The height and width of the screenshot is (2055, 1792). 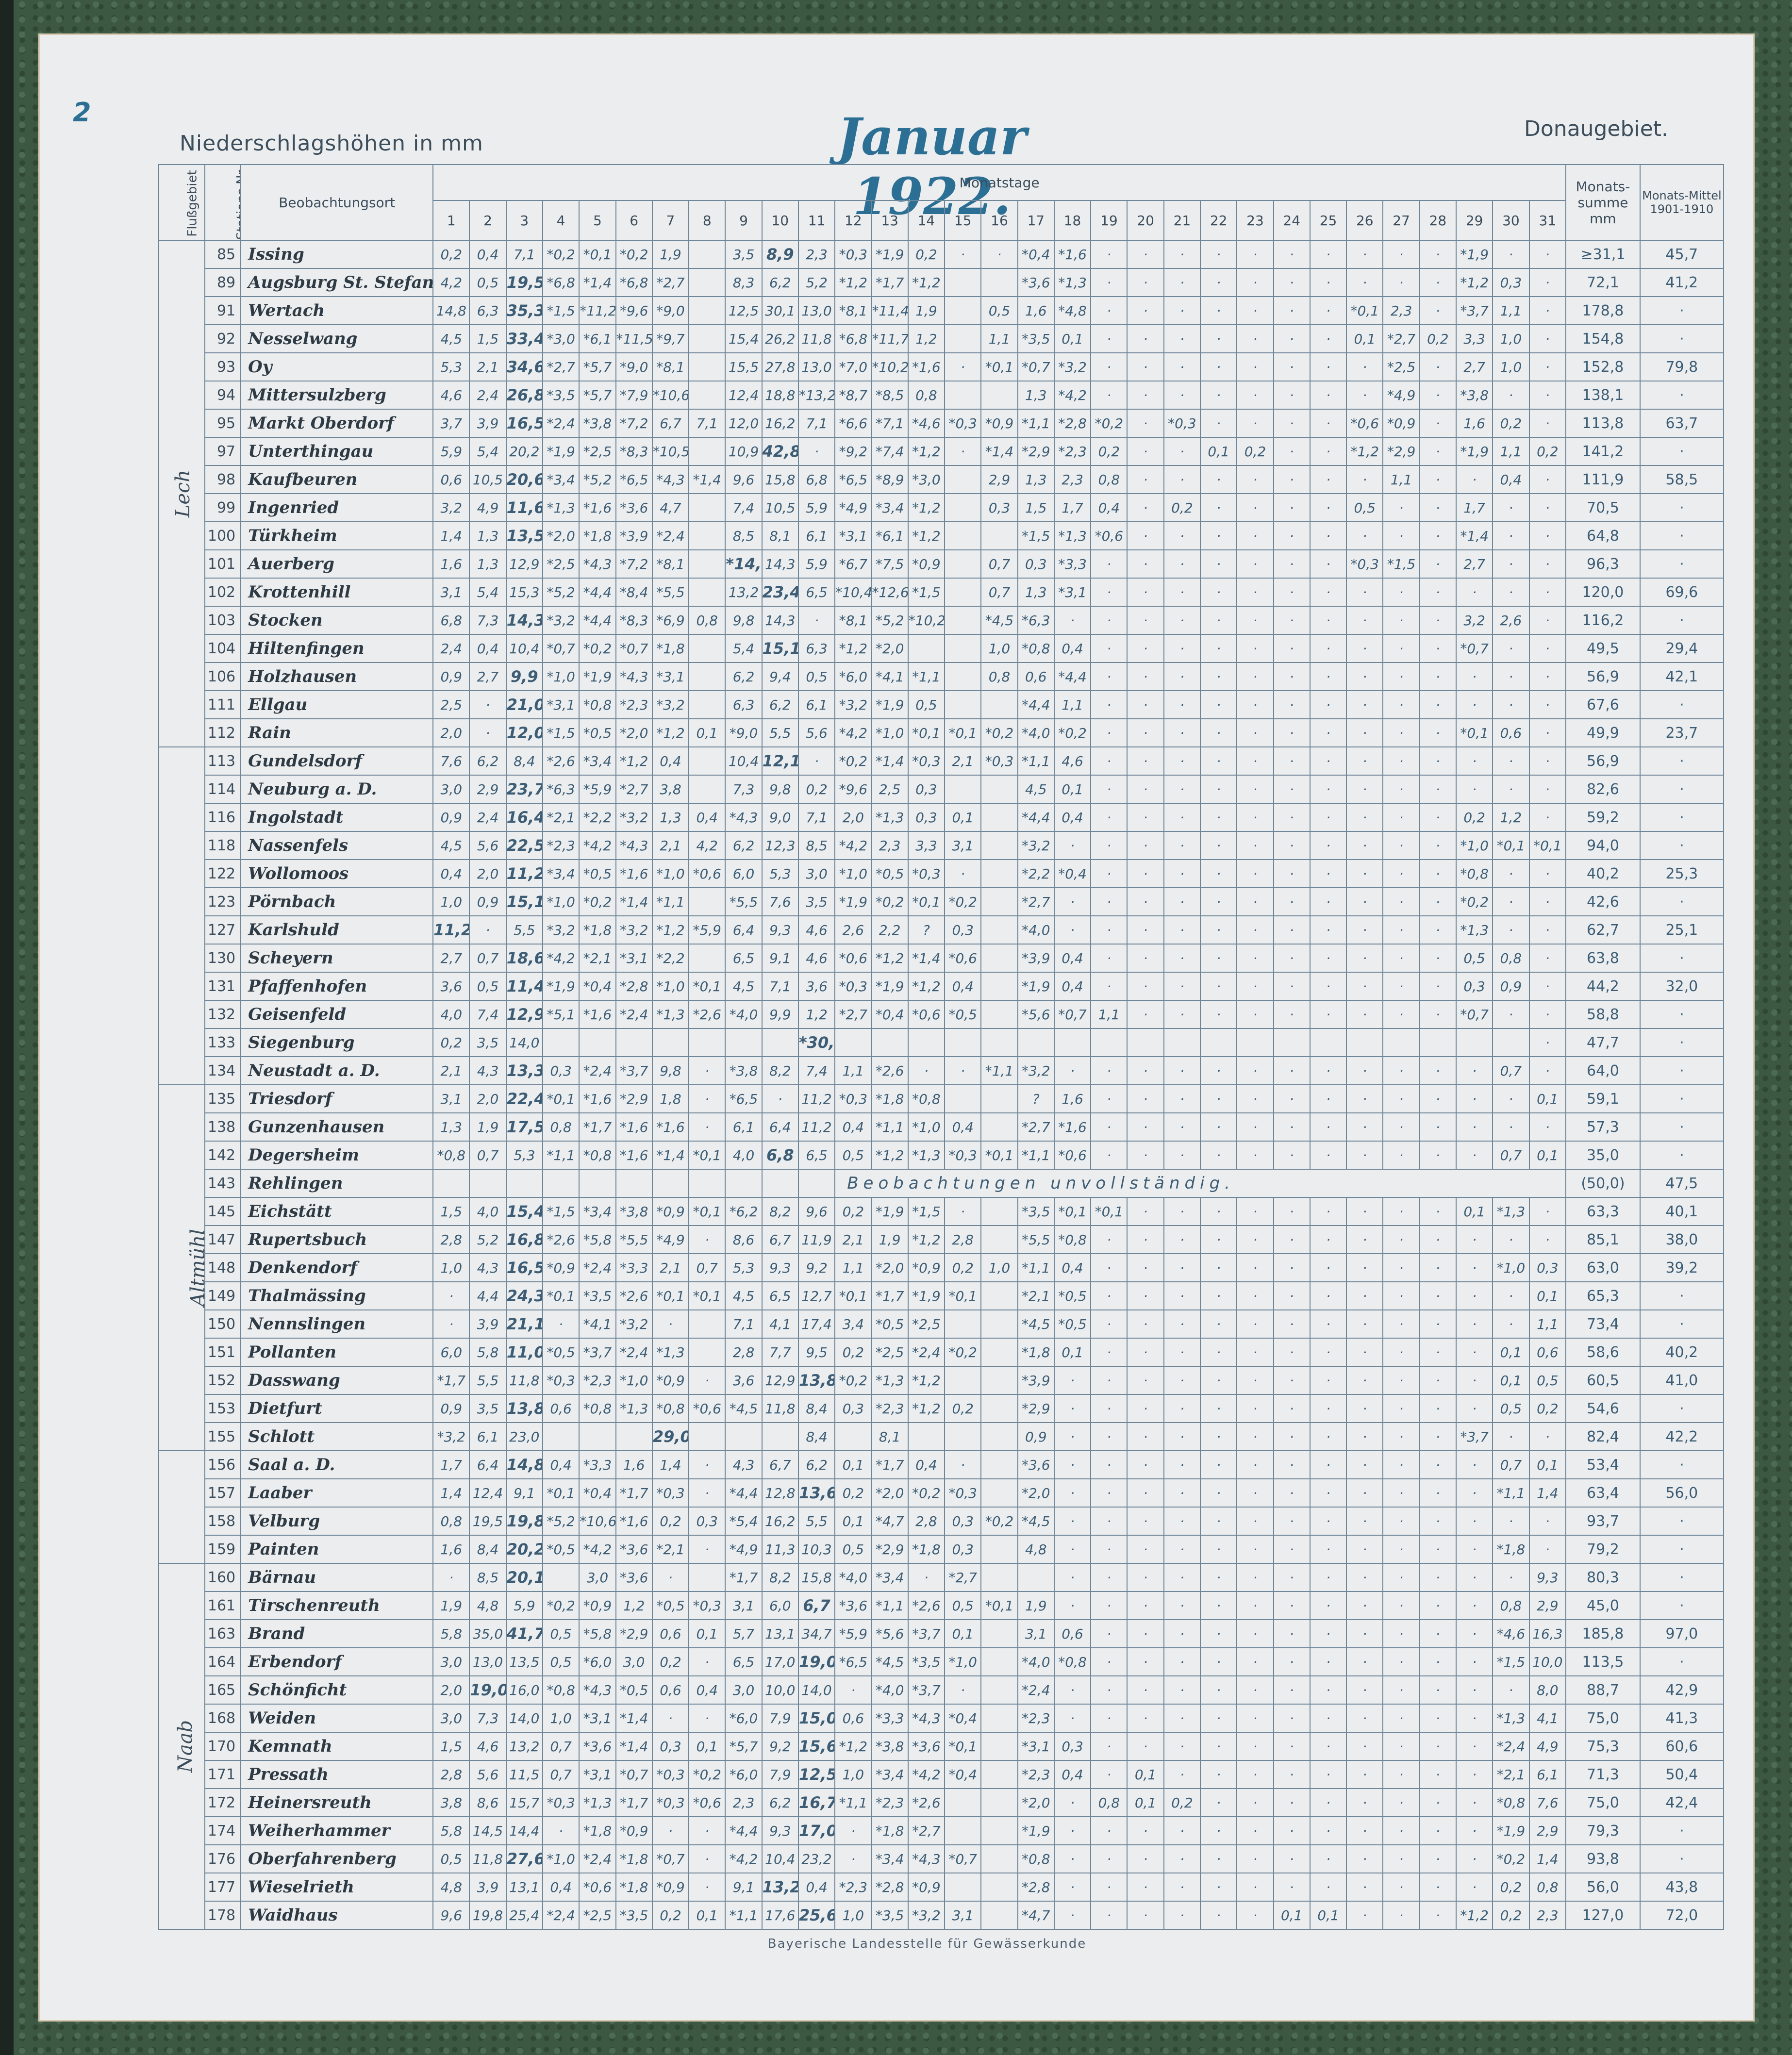 I want to click on daily-value: 4,0, so click(x=488, y=1211).